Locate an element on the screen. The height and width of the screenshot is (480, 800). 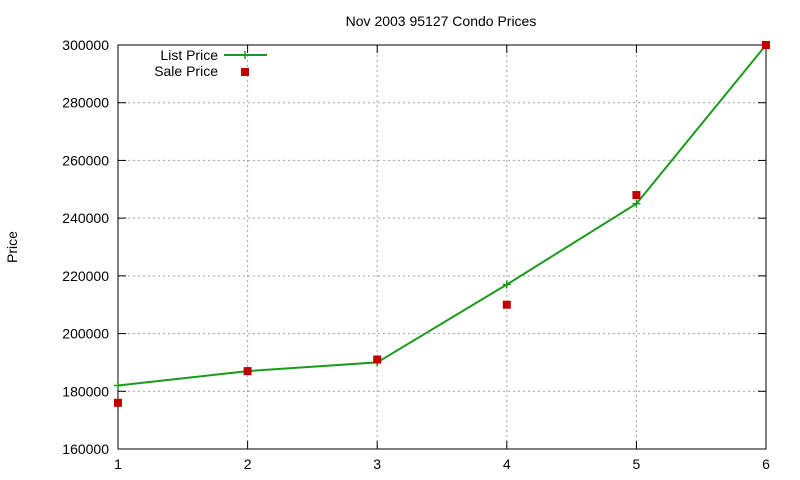
legend-label: List Price is located at coordinates (189, 55).